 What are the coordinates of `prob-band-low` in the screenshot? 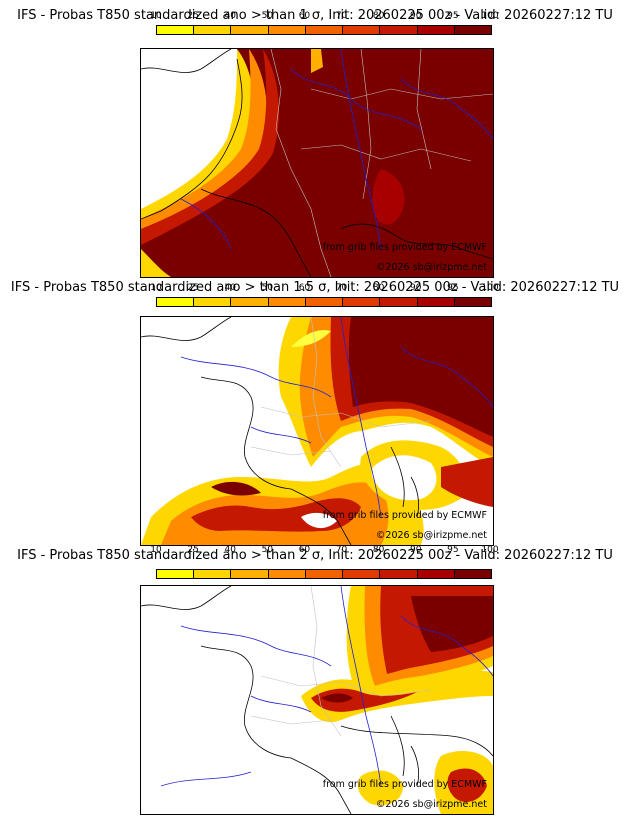 It's located at (198, 134).